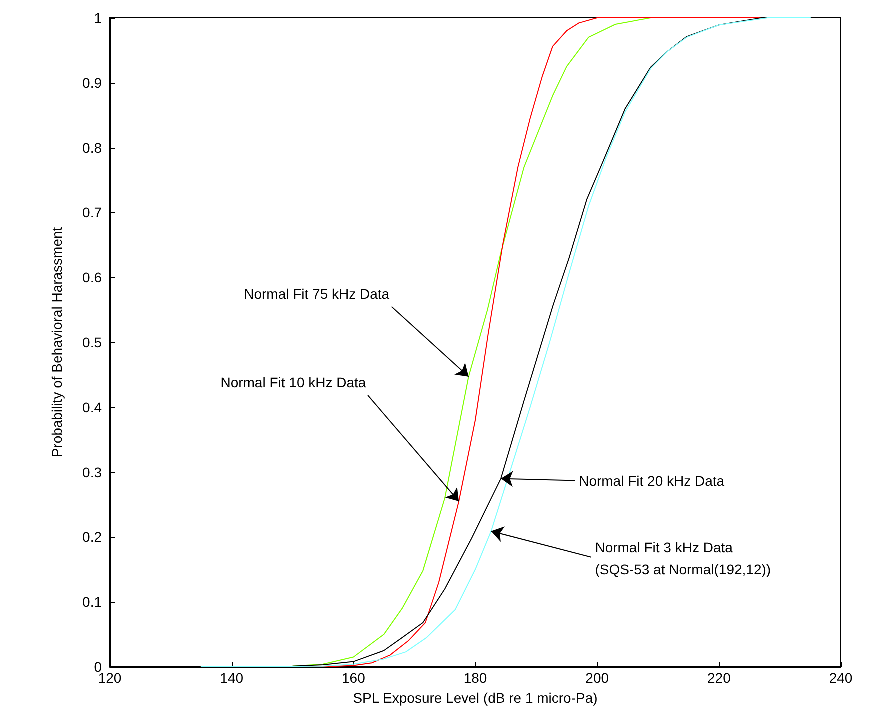 This screenshot has height=725, width=869. What do you see at coordinates (476, 678) in the screenshot?
I see `x-tick-label: 180` at bounding box center [476, 678].